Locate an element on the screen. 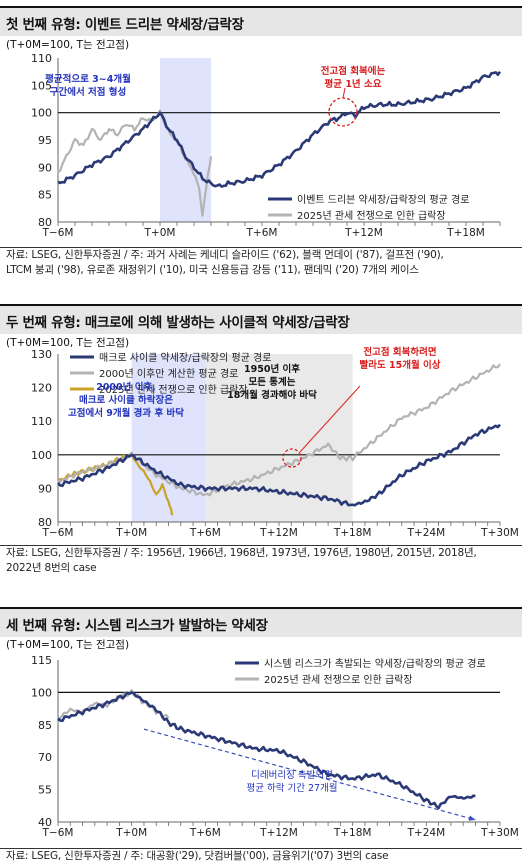 Image resolution: width=522 pixels, height=868 pixels. panel1-footer-divider is located at coordinates (261, 247).